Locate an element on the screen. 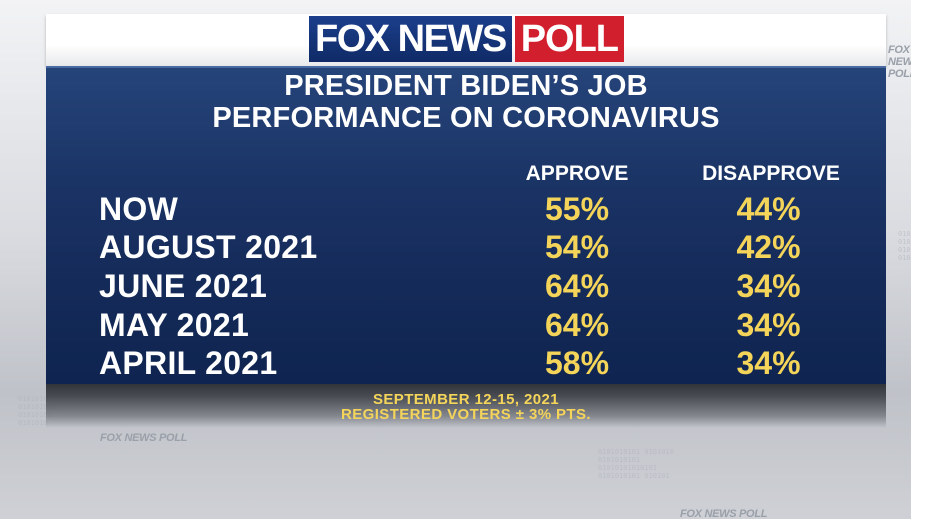  frame-edge-right is located at coordinates (921, 261).